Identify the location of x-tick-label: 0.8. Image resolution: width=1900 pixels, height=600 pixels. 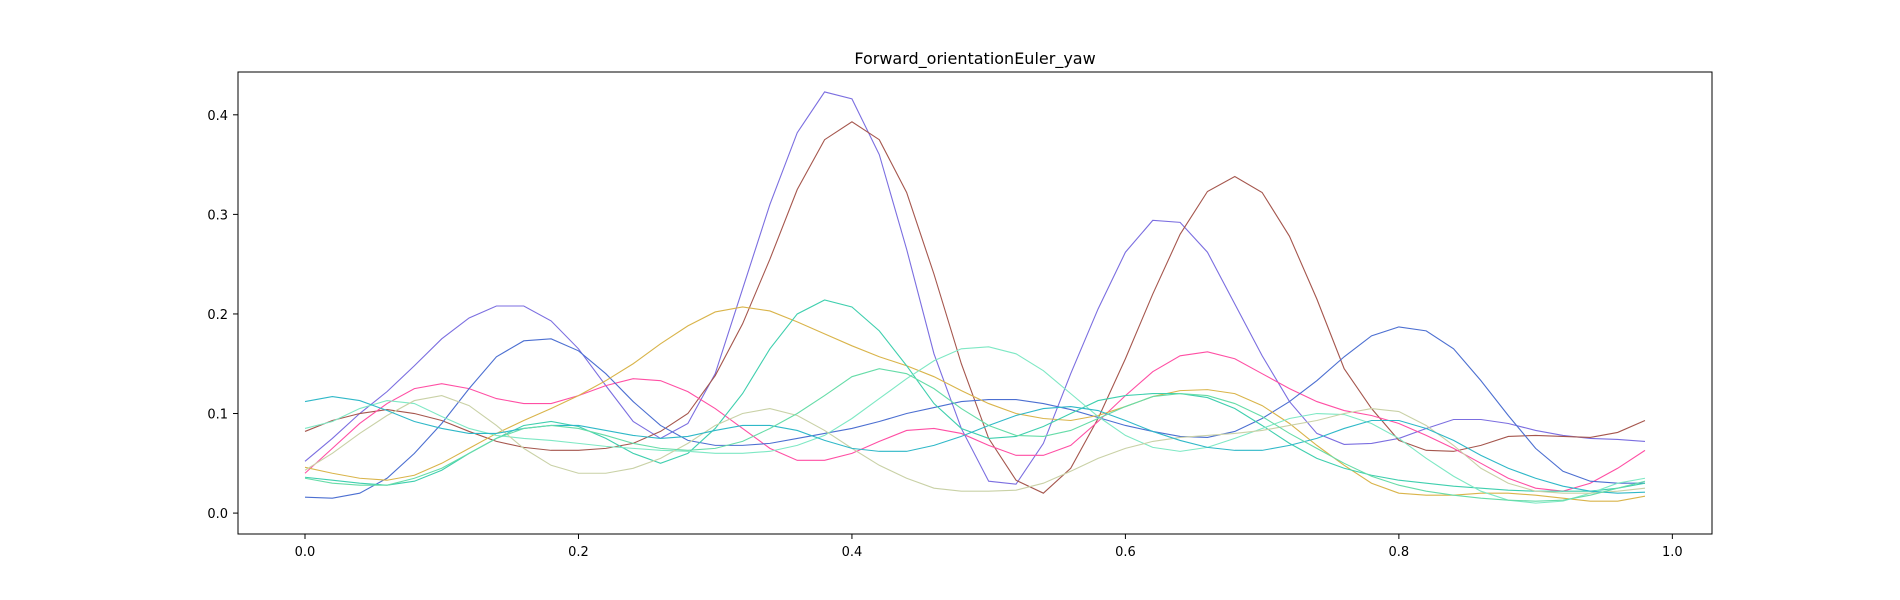
(1399, 552).